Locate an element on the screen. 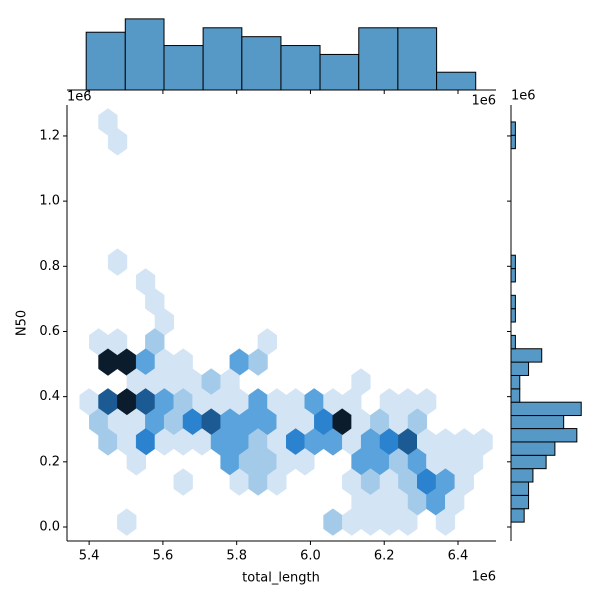 The image size is (600, 600). right-y-offset-label: 1e6 is located at coordinates (523, 96).